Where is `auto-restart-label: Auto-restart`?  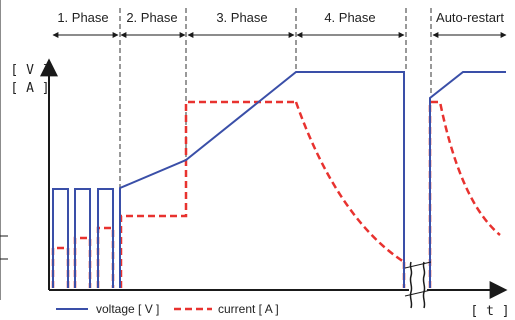
auto-restart-label: Auto-restart is located at coordinates (470, 17).